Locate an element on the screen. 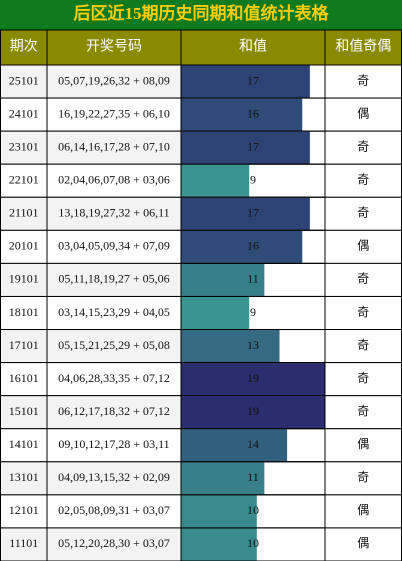 The width and height of the screenshot is (402, 561). numbers: 04,09,13,15,32 + 02,09 is located at coordinates (114, 477).